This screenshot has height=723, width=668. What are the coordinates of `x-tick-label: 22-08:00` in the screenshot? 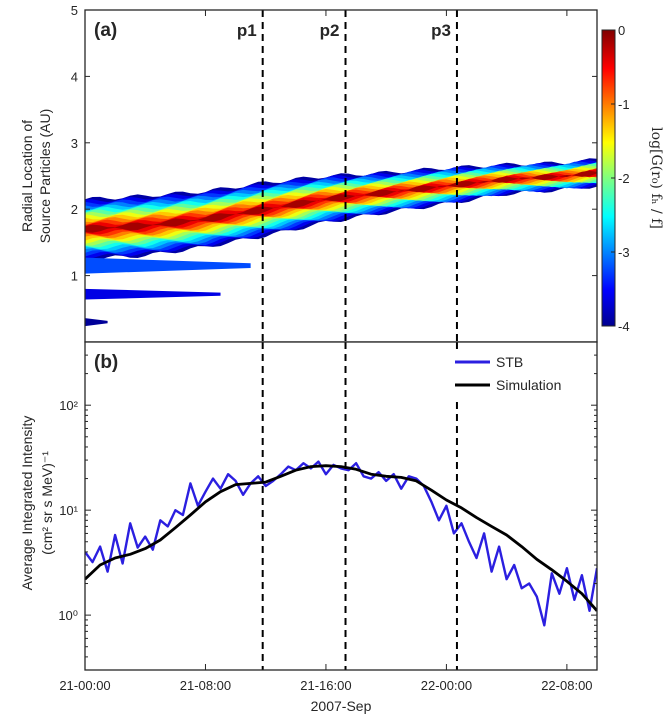 It's located at (566, 685).